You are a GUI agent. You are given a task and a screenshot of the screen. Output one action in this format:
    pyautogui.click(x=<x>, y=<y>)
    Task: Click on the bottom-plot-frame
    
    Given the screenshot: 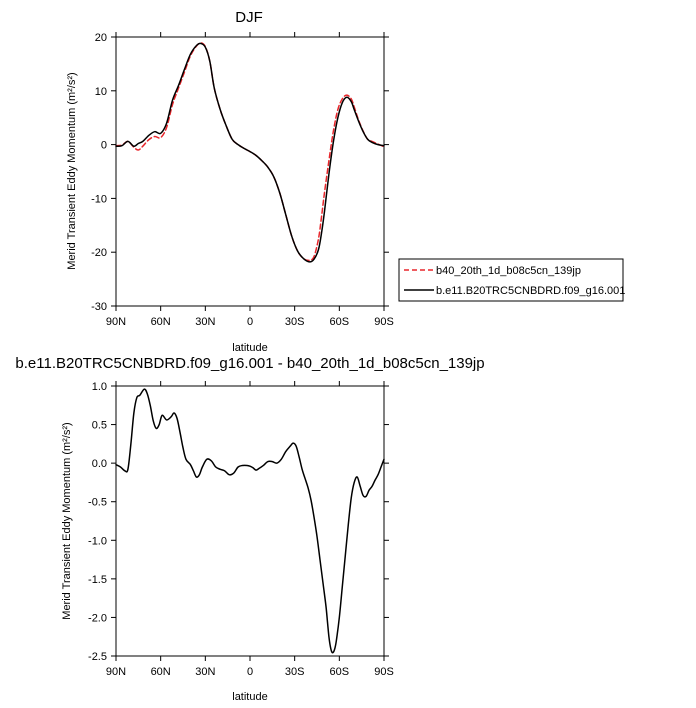 What is the action you would take?
    pyautogui.click(x=250, y=521)
    